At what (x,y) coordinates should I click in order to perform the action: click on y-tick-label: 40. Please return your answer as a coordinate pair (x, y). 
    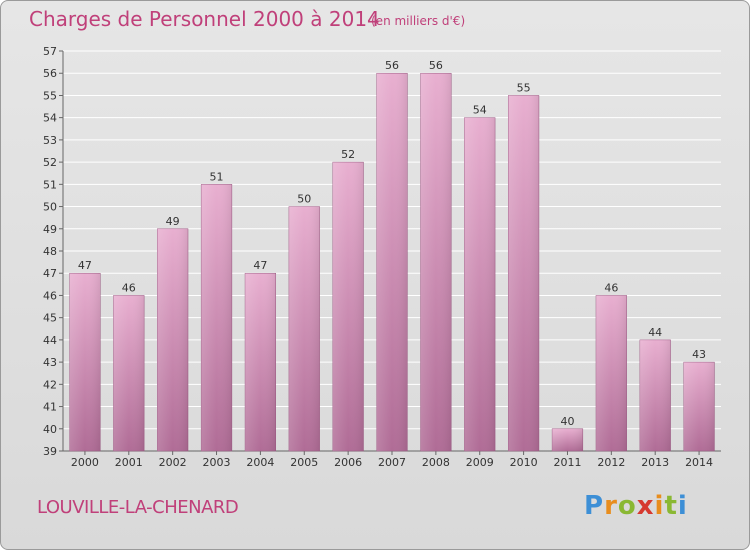
    Looking at the image, I should click on (50, 429).